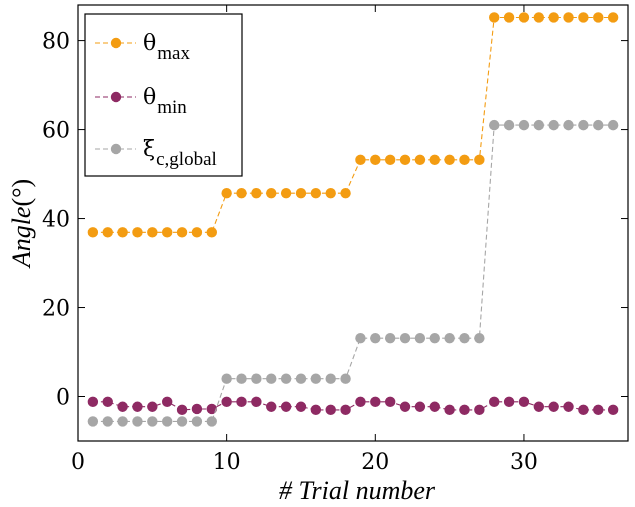  What do you see at coordinates (227, 462) in the screenshot?
I see `x-tick-label: 10` at bounding box center [227, 462].